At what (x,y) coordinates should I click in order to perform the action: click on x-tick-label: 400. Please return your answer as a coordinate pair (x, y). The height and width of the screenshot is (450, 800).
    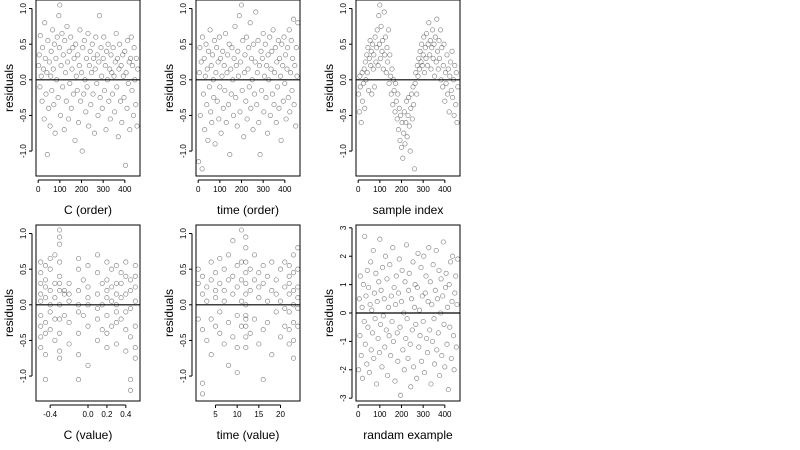
    Looking at the image, I should click on (125, 189).